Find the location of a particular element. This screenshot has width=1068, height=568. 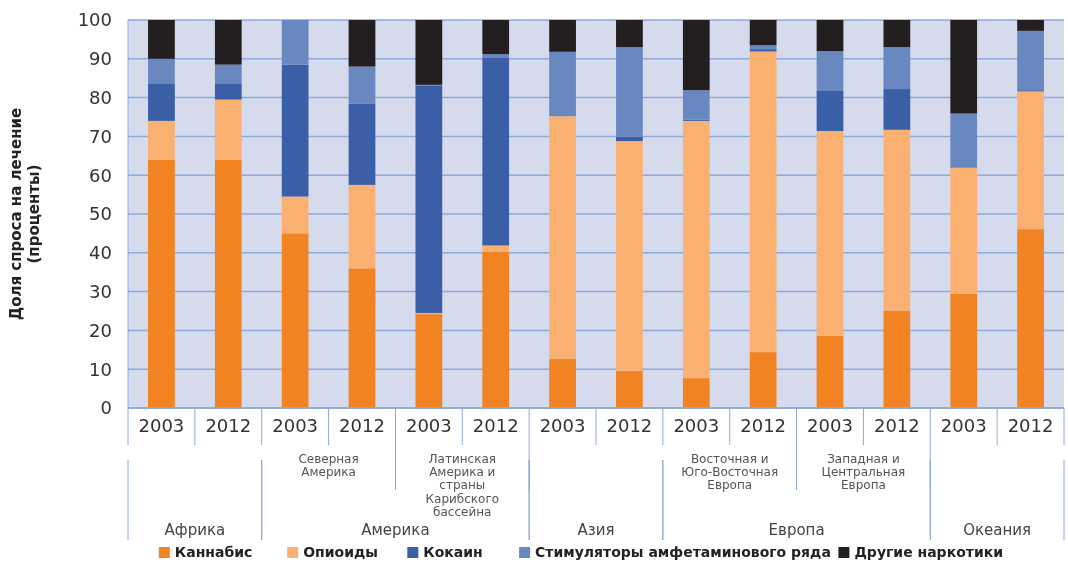

legend-label: Другие наркотики is located at coordinates (929, 552).